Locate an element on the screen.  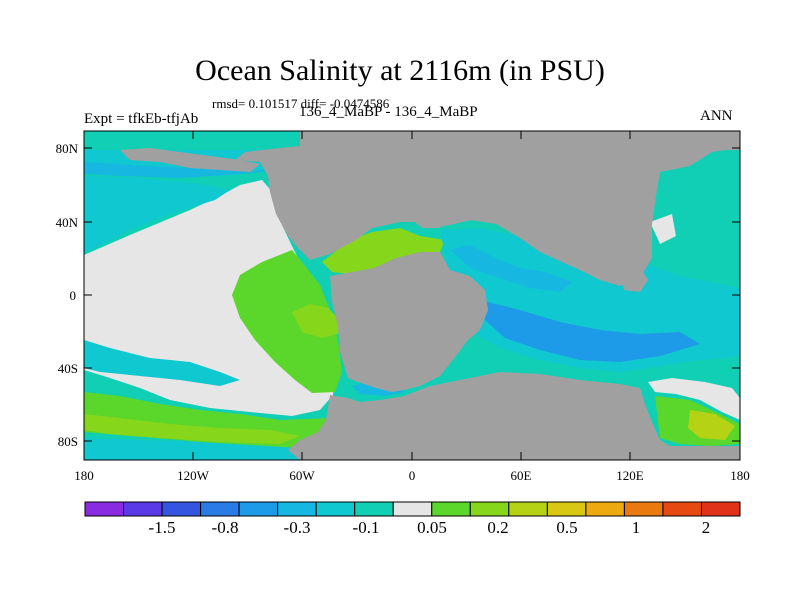
experiment-label: Expt = tfkEb-tfjAb is located at coordinates (141, 119).